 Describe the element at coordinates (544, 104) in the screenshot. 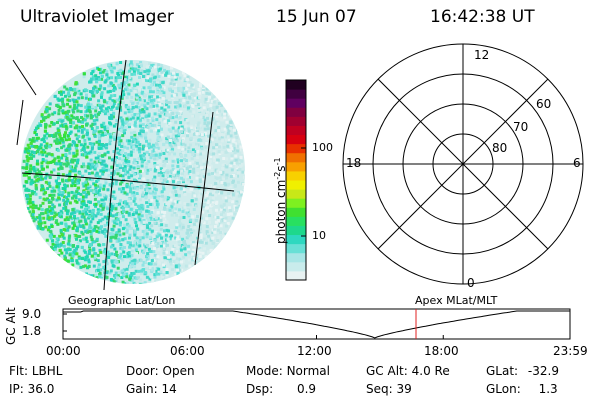

I see `polar-label-lat-60: 60` at that location.